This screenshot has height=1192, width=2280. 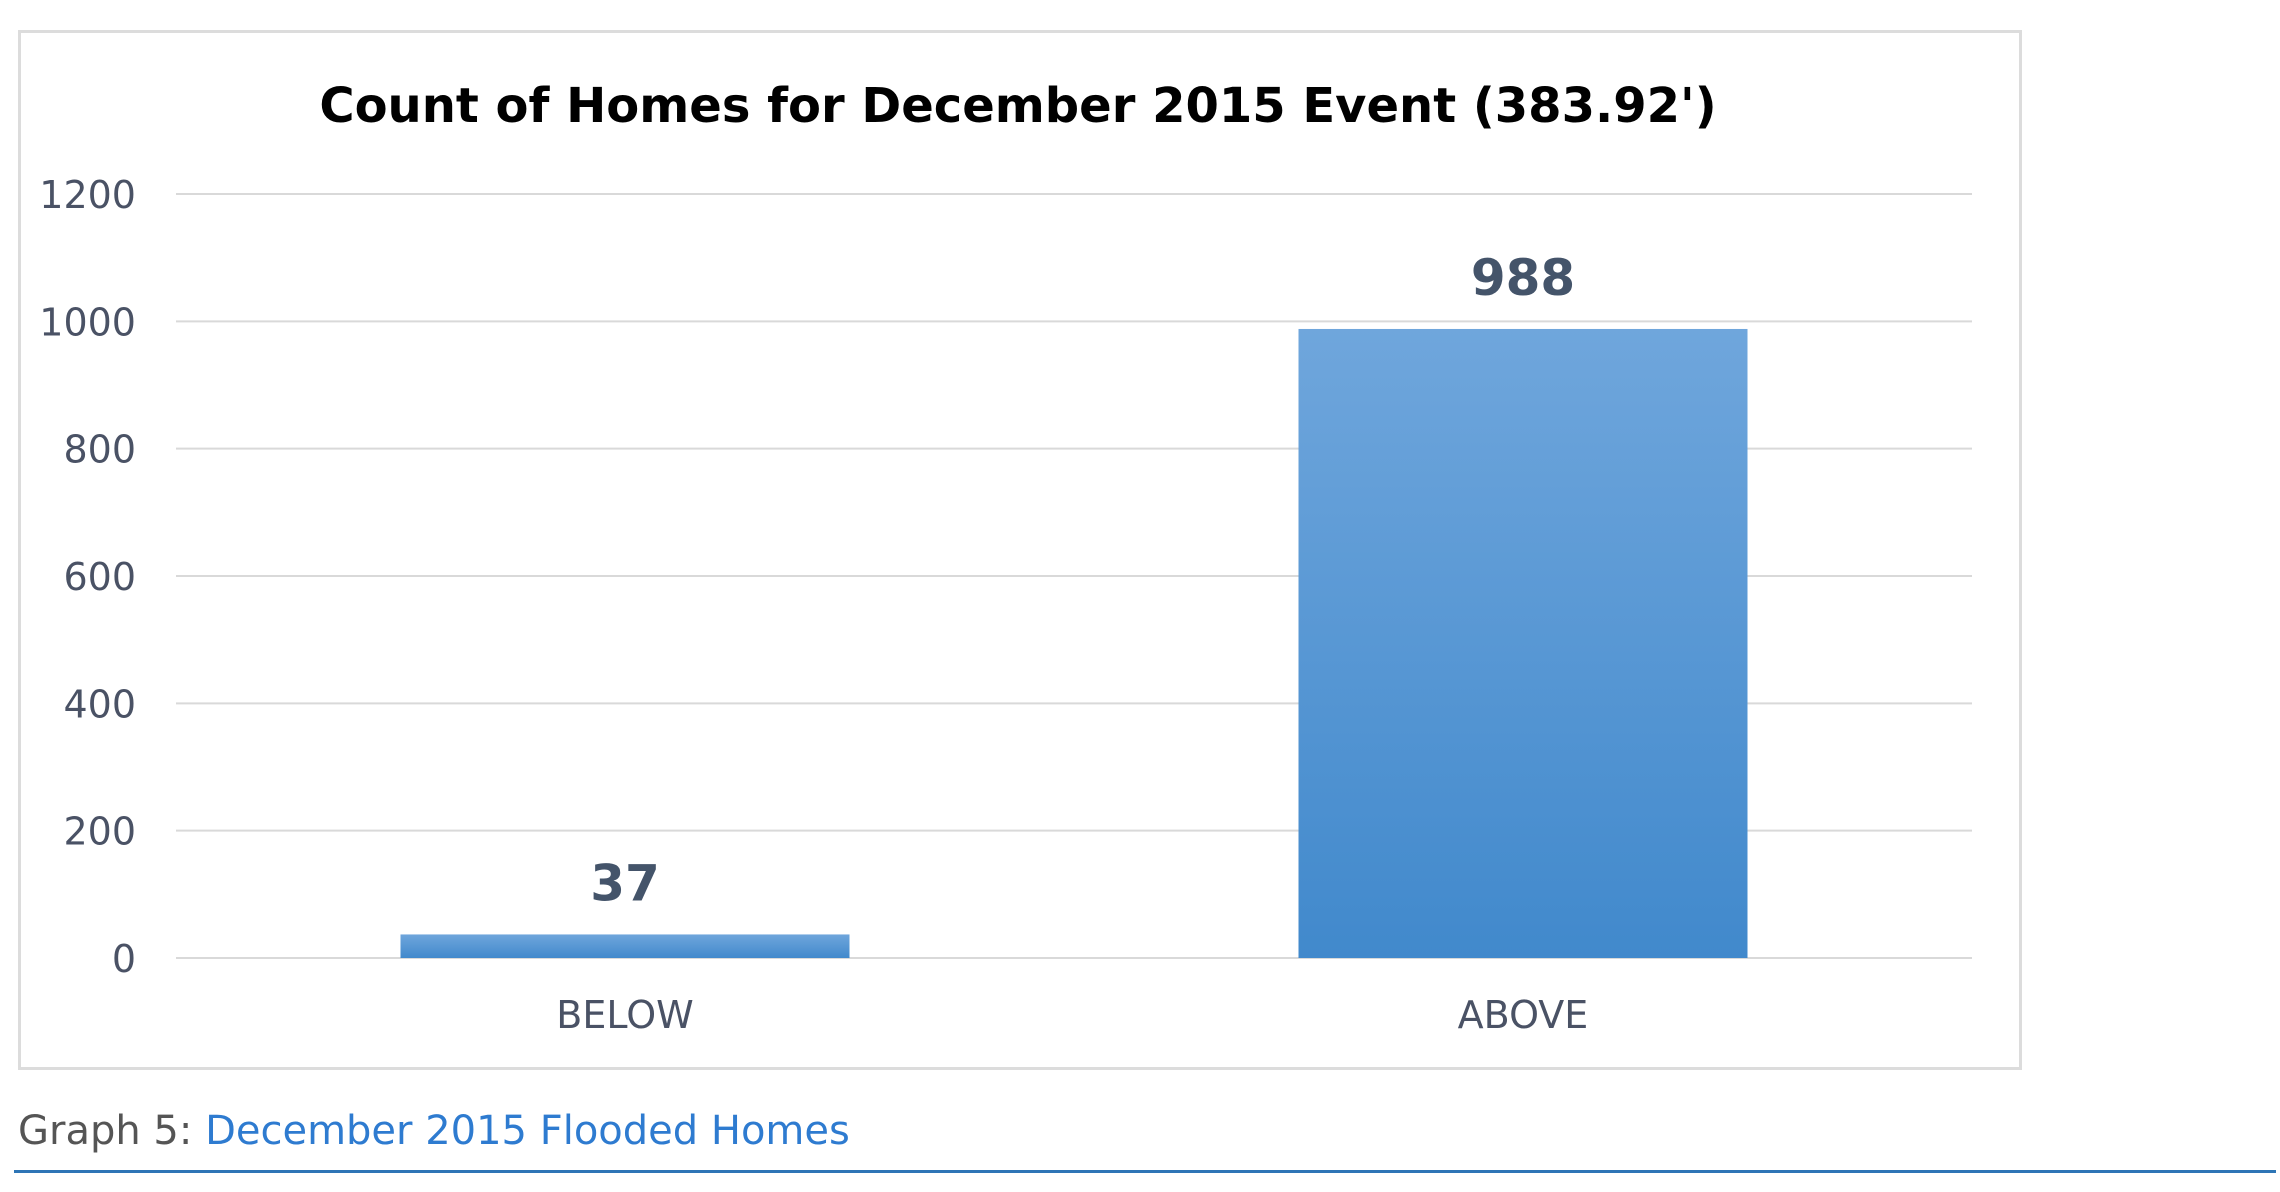 I want to click on y-tick-label: 800, so click(x=99, y=450).